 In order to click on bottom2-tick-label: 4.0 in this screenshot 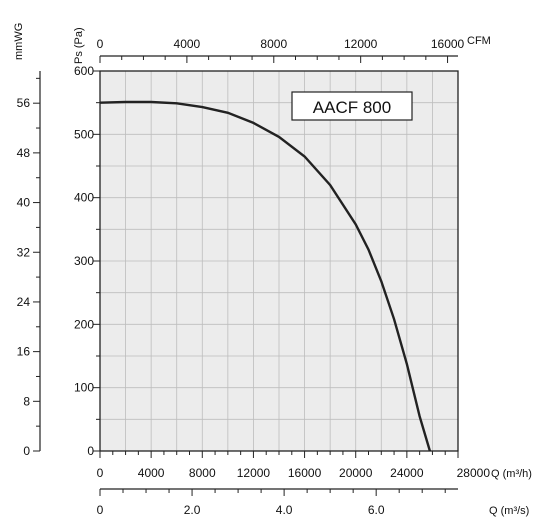, I will do `click(284, 510)`.